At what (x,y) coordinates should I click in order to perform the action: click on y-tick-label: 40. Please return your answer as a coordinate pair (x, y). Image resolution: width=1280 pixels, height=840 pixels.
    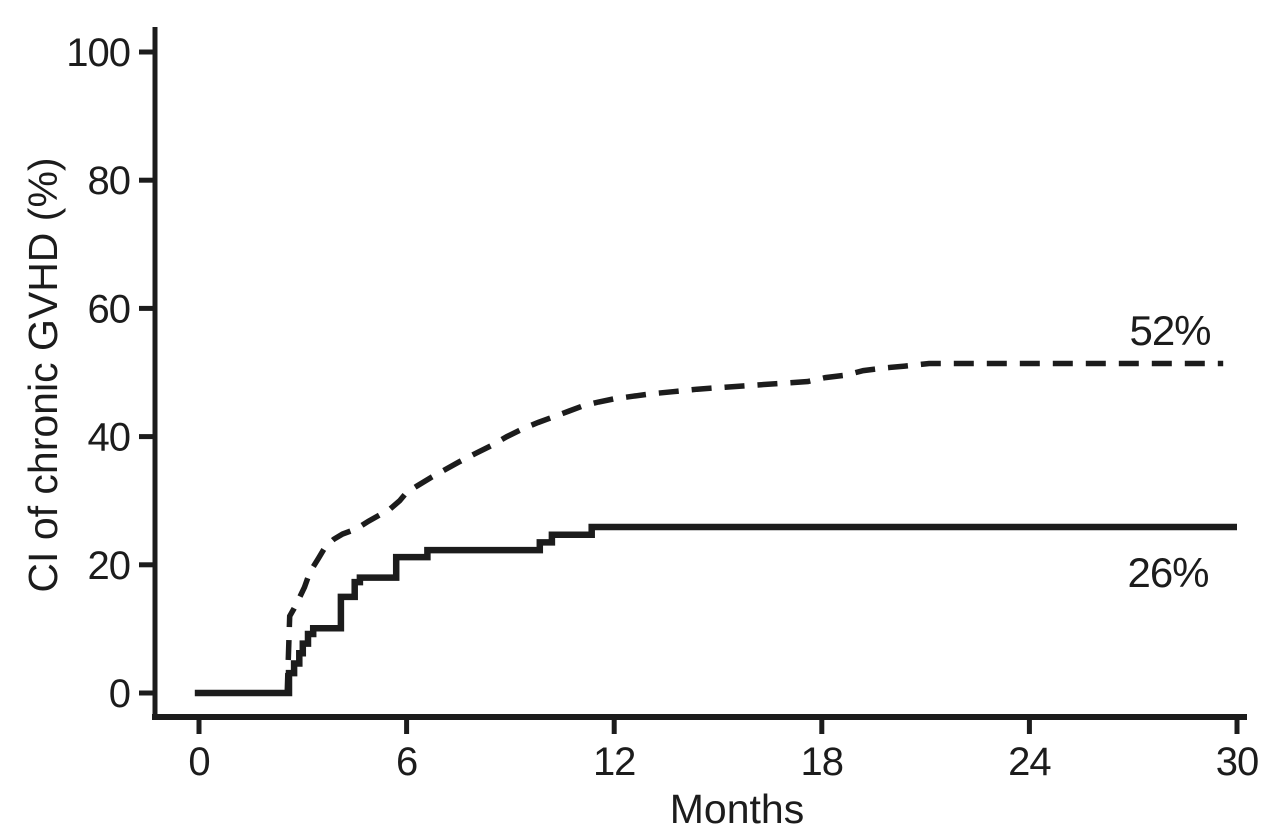
    Looking at the image, I should click on (109, 438).